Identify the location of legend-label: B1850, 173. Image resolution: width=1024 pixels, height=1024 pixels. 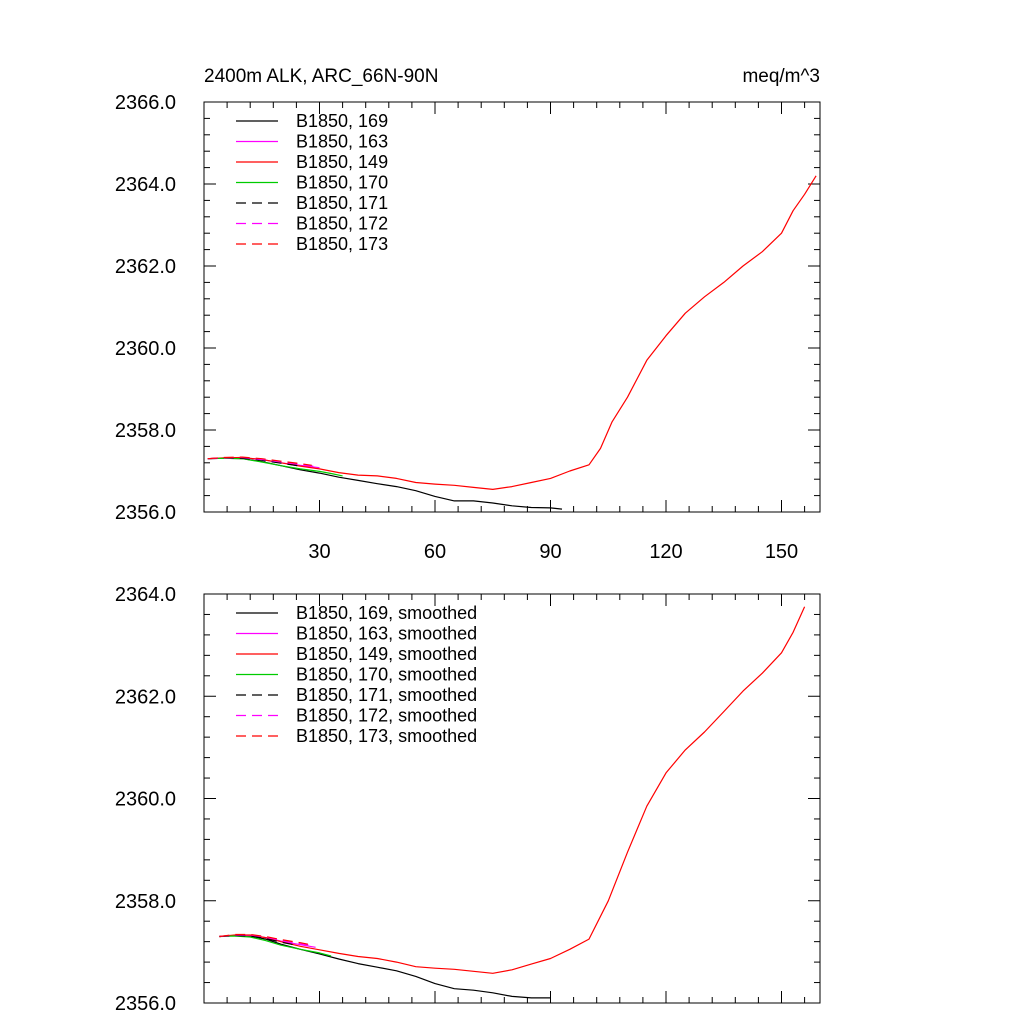
(342, 244).